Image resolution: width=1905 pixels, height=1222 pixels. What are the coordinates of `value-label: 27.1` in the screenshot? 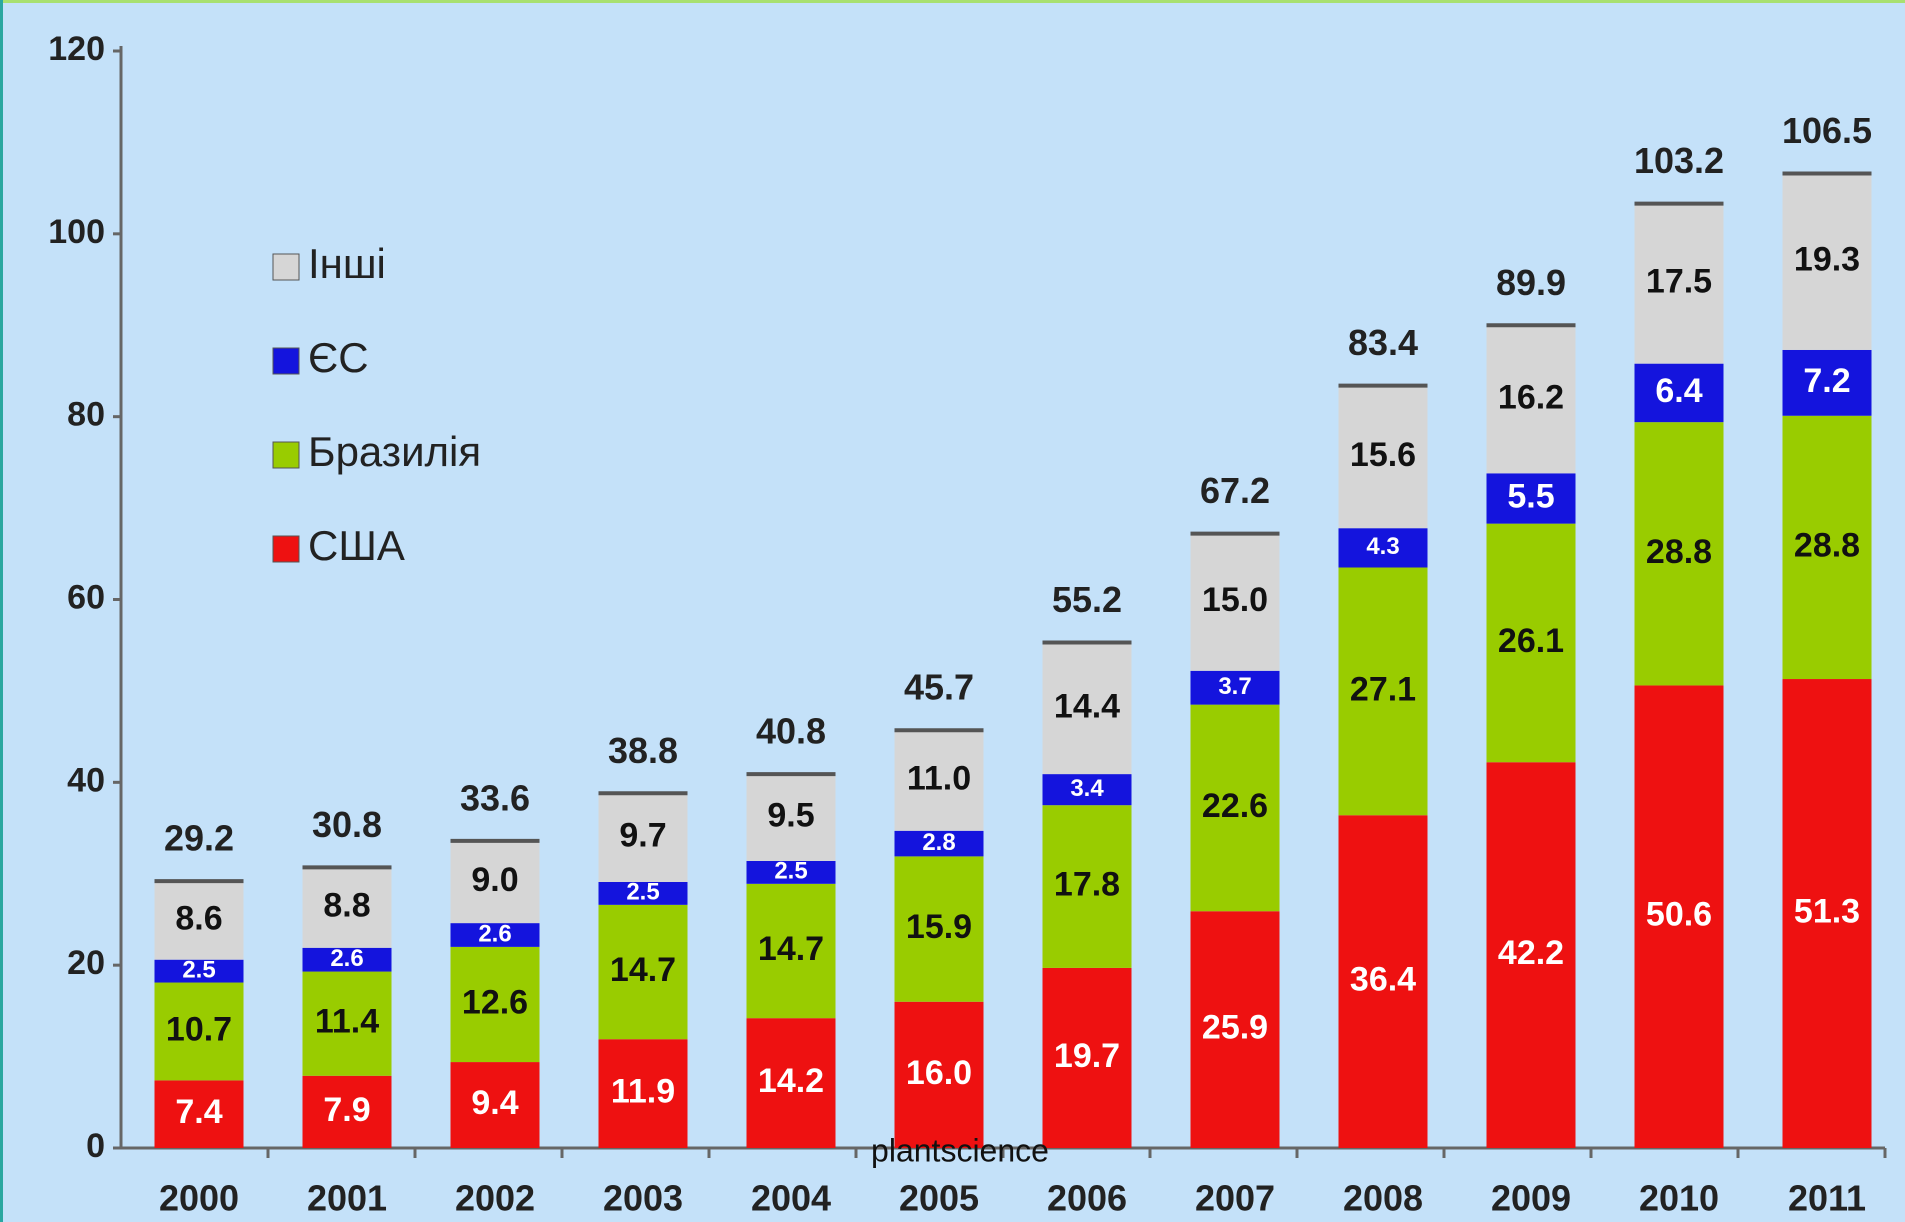 It's located at (1383, 689).